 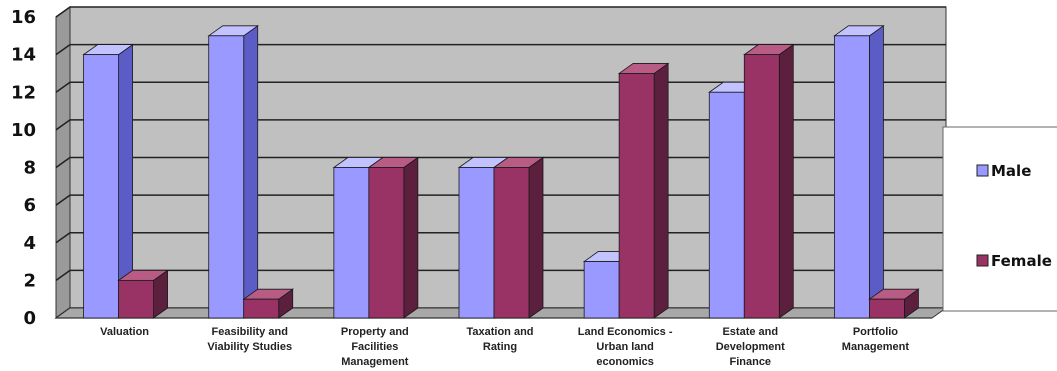 I want to click on x-tick-label-line: Viability Studies, so click(x=249, y=347).